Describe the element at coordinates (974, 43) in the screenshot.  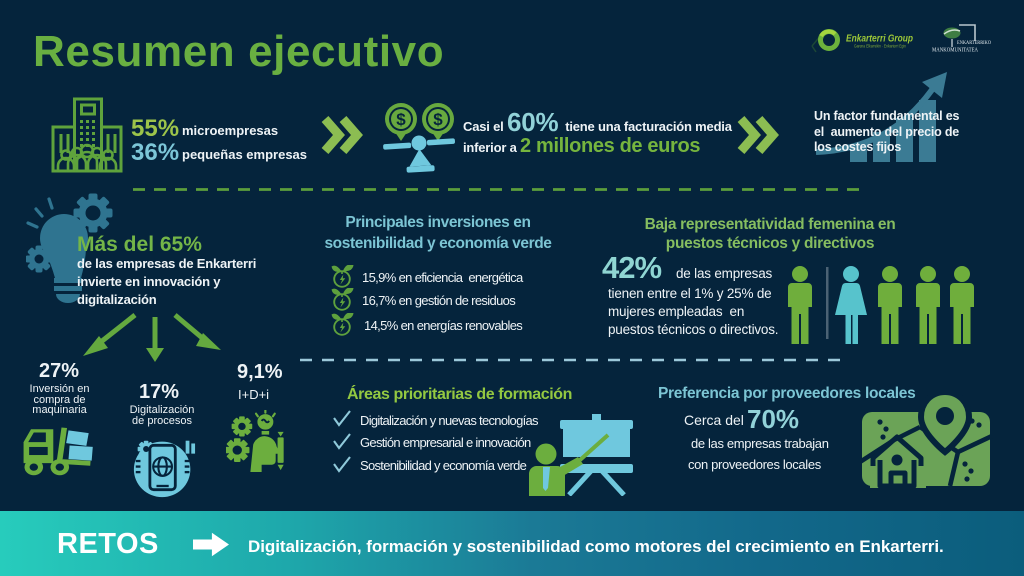
I see `svg-text: ENKARTERRIKO` at that location.